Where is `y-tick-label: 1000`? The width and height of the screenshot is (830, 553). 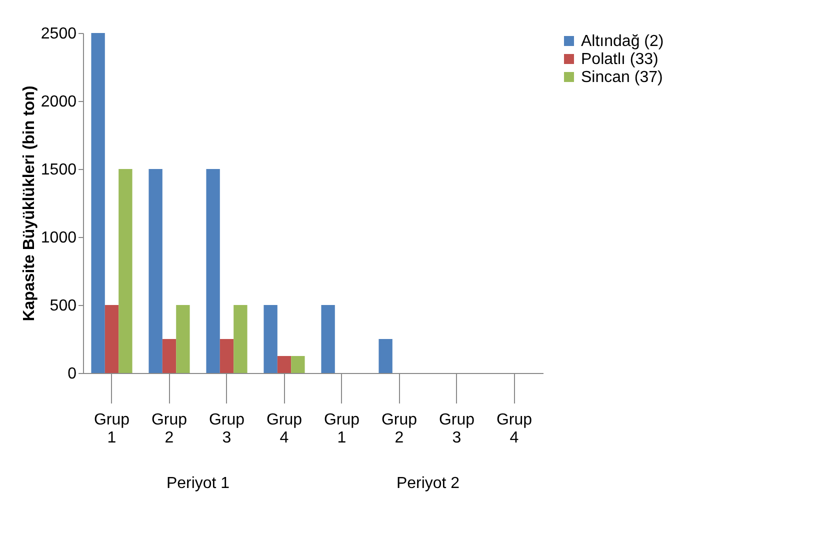 y-tick-label: 1000 is located at coordinates (58, 238).